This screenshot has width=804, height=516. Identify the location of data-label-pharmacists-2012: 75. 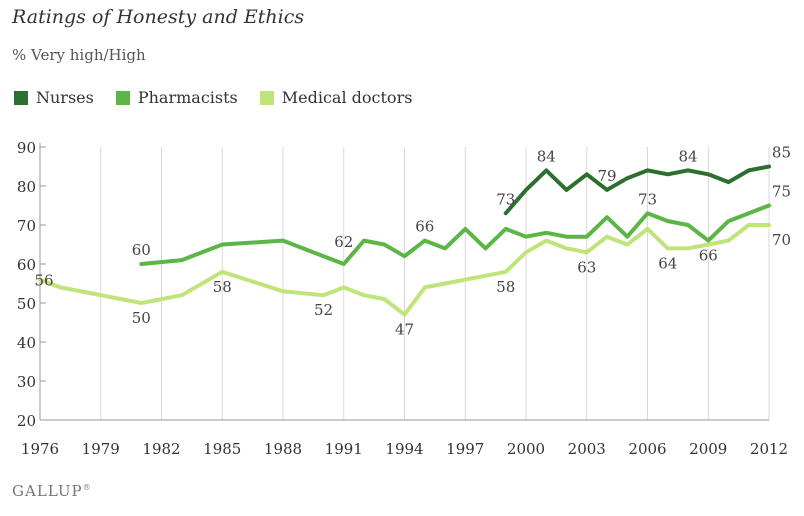
(781, 192).